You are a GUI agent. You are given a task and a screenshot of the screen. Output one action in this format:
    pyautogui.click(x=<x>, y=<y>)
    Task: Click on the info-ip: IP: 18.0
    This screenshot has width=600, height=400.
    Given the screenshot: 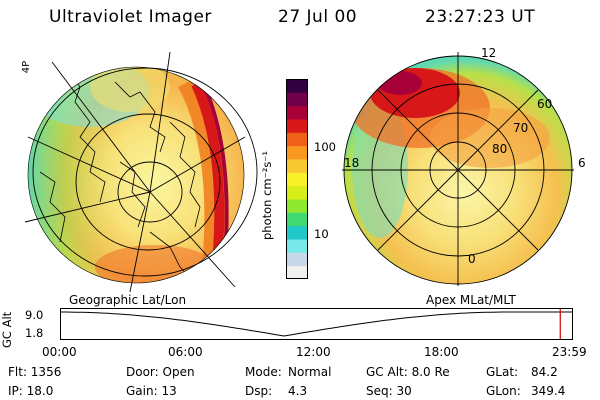 What is the action you would take?
    pyautogui.click(x=31, y=391)
    